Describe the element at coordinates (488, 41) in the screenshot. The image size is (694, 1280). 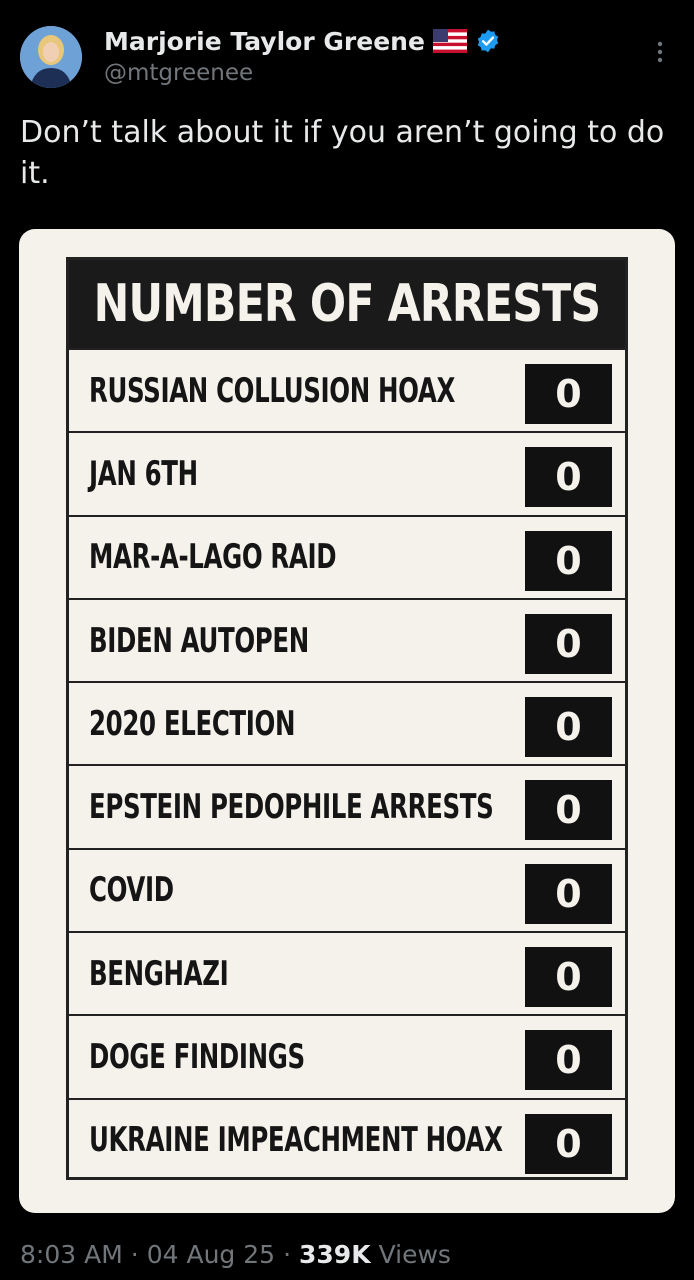
I see `verified-badge-icon` at that location.